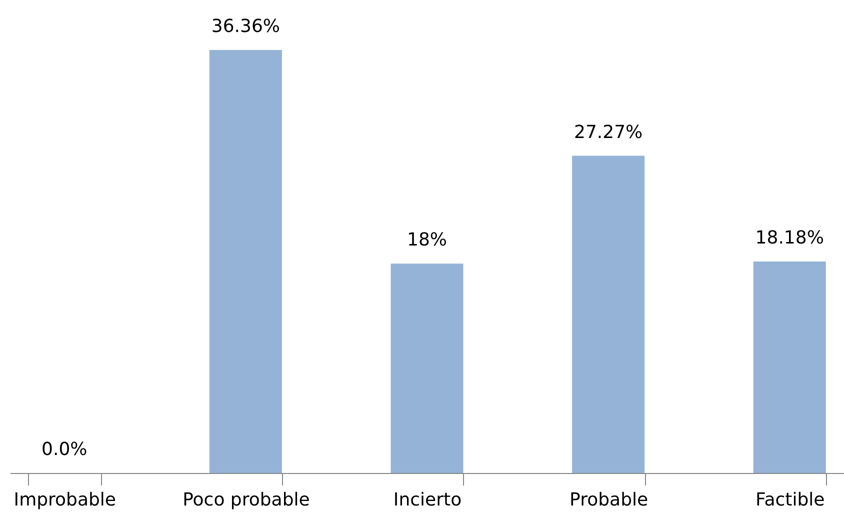 Image resolution: width=844 pixels, height=519 pixels. What do you see at coordinates (246, 500) in the screenshot?
I see `x-tick-label: Poco probable` at bounding box center [246, 500].